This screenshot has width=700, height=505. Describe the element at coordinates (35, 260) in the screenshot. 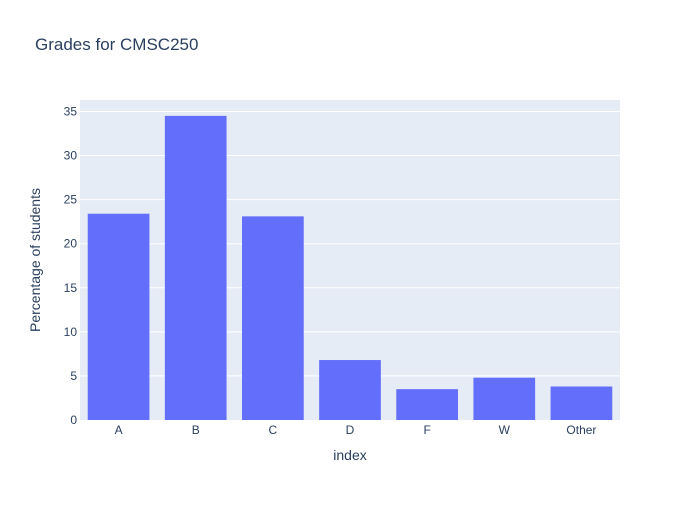

I see `y-axis-title: Percentage of students` at that location.